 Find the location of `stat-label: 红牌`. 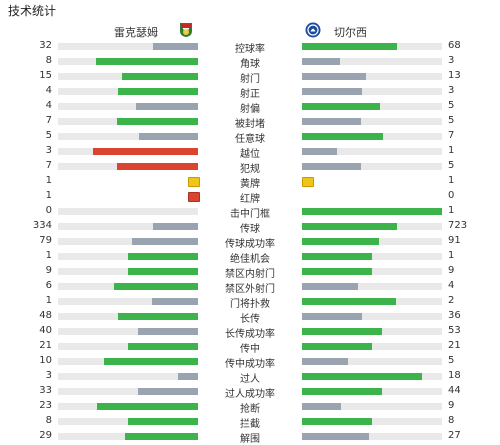

stat-label: 红牌 is located at coordinates (250, 199).